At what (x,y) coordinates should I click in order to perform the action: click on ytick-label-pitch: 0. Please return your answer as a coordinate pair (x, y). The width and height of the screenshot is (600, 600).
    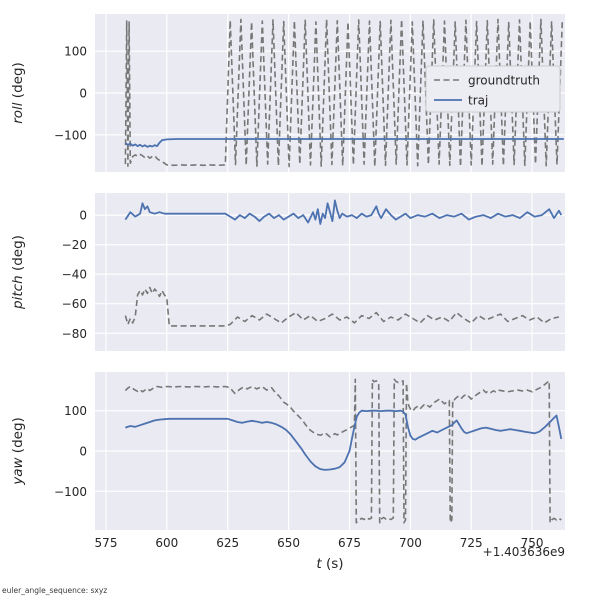
    Looking at the image, I should click on (83, 216).